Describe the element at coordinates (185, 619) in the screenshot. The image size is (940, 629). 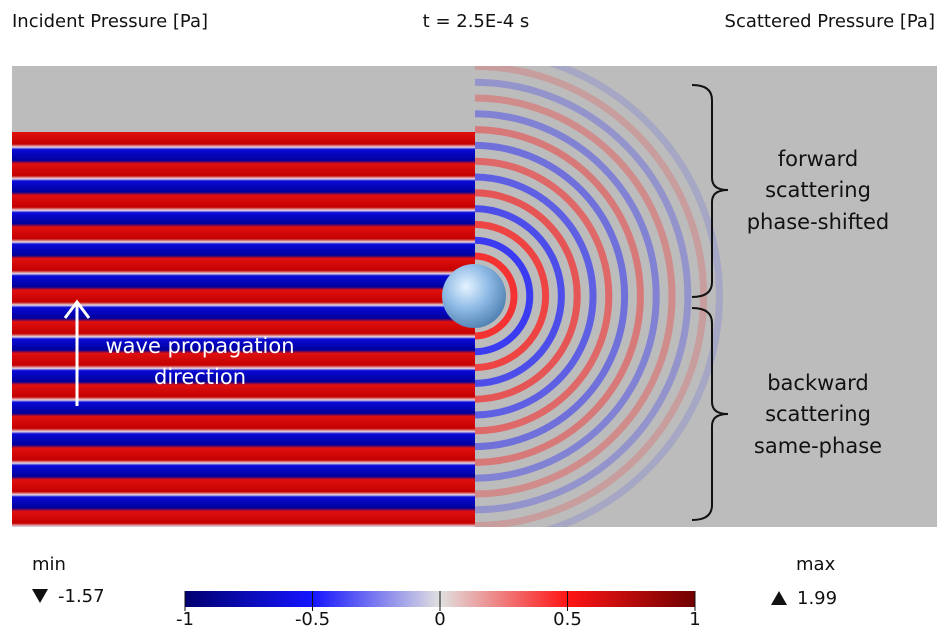
I see `tick-label: -1` at that location.